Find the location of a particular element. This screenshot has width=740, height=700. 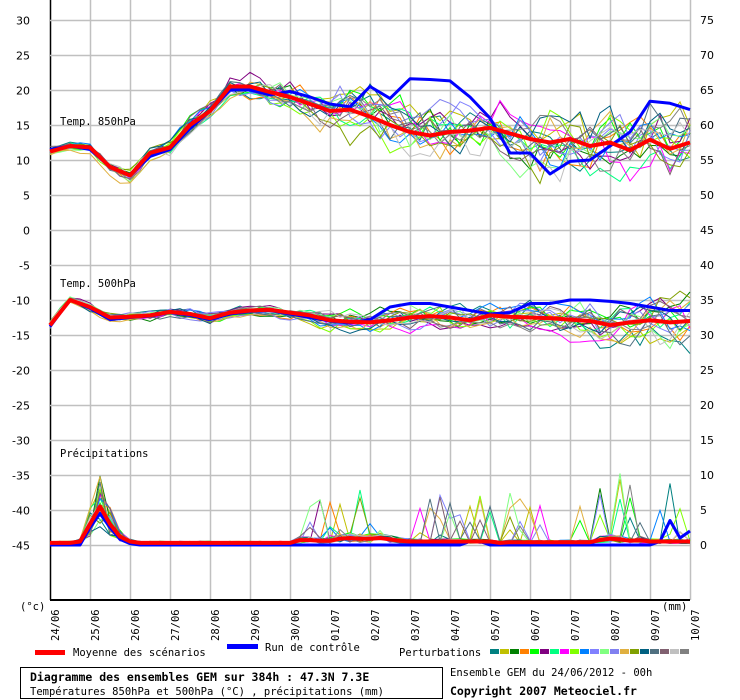

date-tick-label: 27/06 is located at coordinates (176, 625).